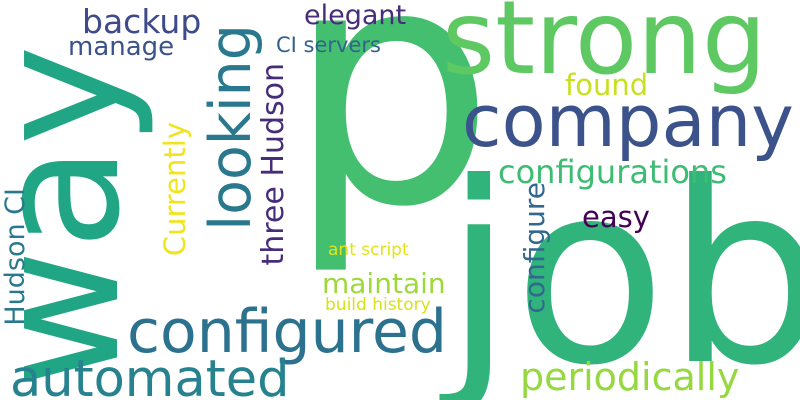 The width and height of the screenshot is (800, 400). What do you see at coordinates (384, 283) in the screenshot?
I see `word-maintain: maintain` at bounding box center [384, 283].